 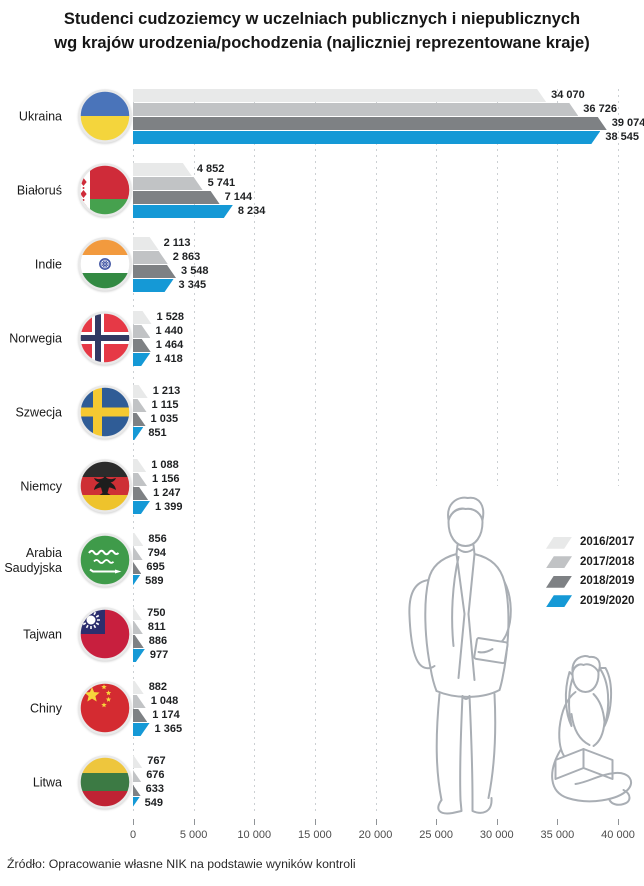 What do you see at coordinates (221, 183) in the screenshot?
I see `value-label: 5 741` at bounding box center [221, 183].